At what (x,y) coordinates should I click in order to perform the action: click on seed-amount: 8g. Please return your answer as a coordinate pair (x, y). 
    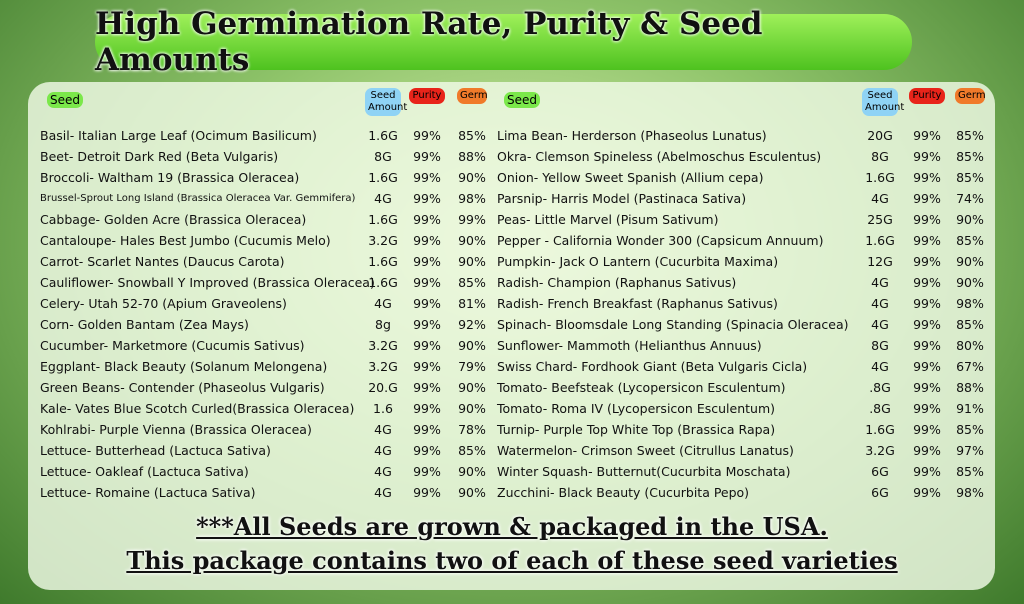
    Looking at the image, I should click on (383, 324).